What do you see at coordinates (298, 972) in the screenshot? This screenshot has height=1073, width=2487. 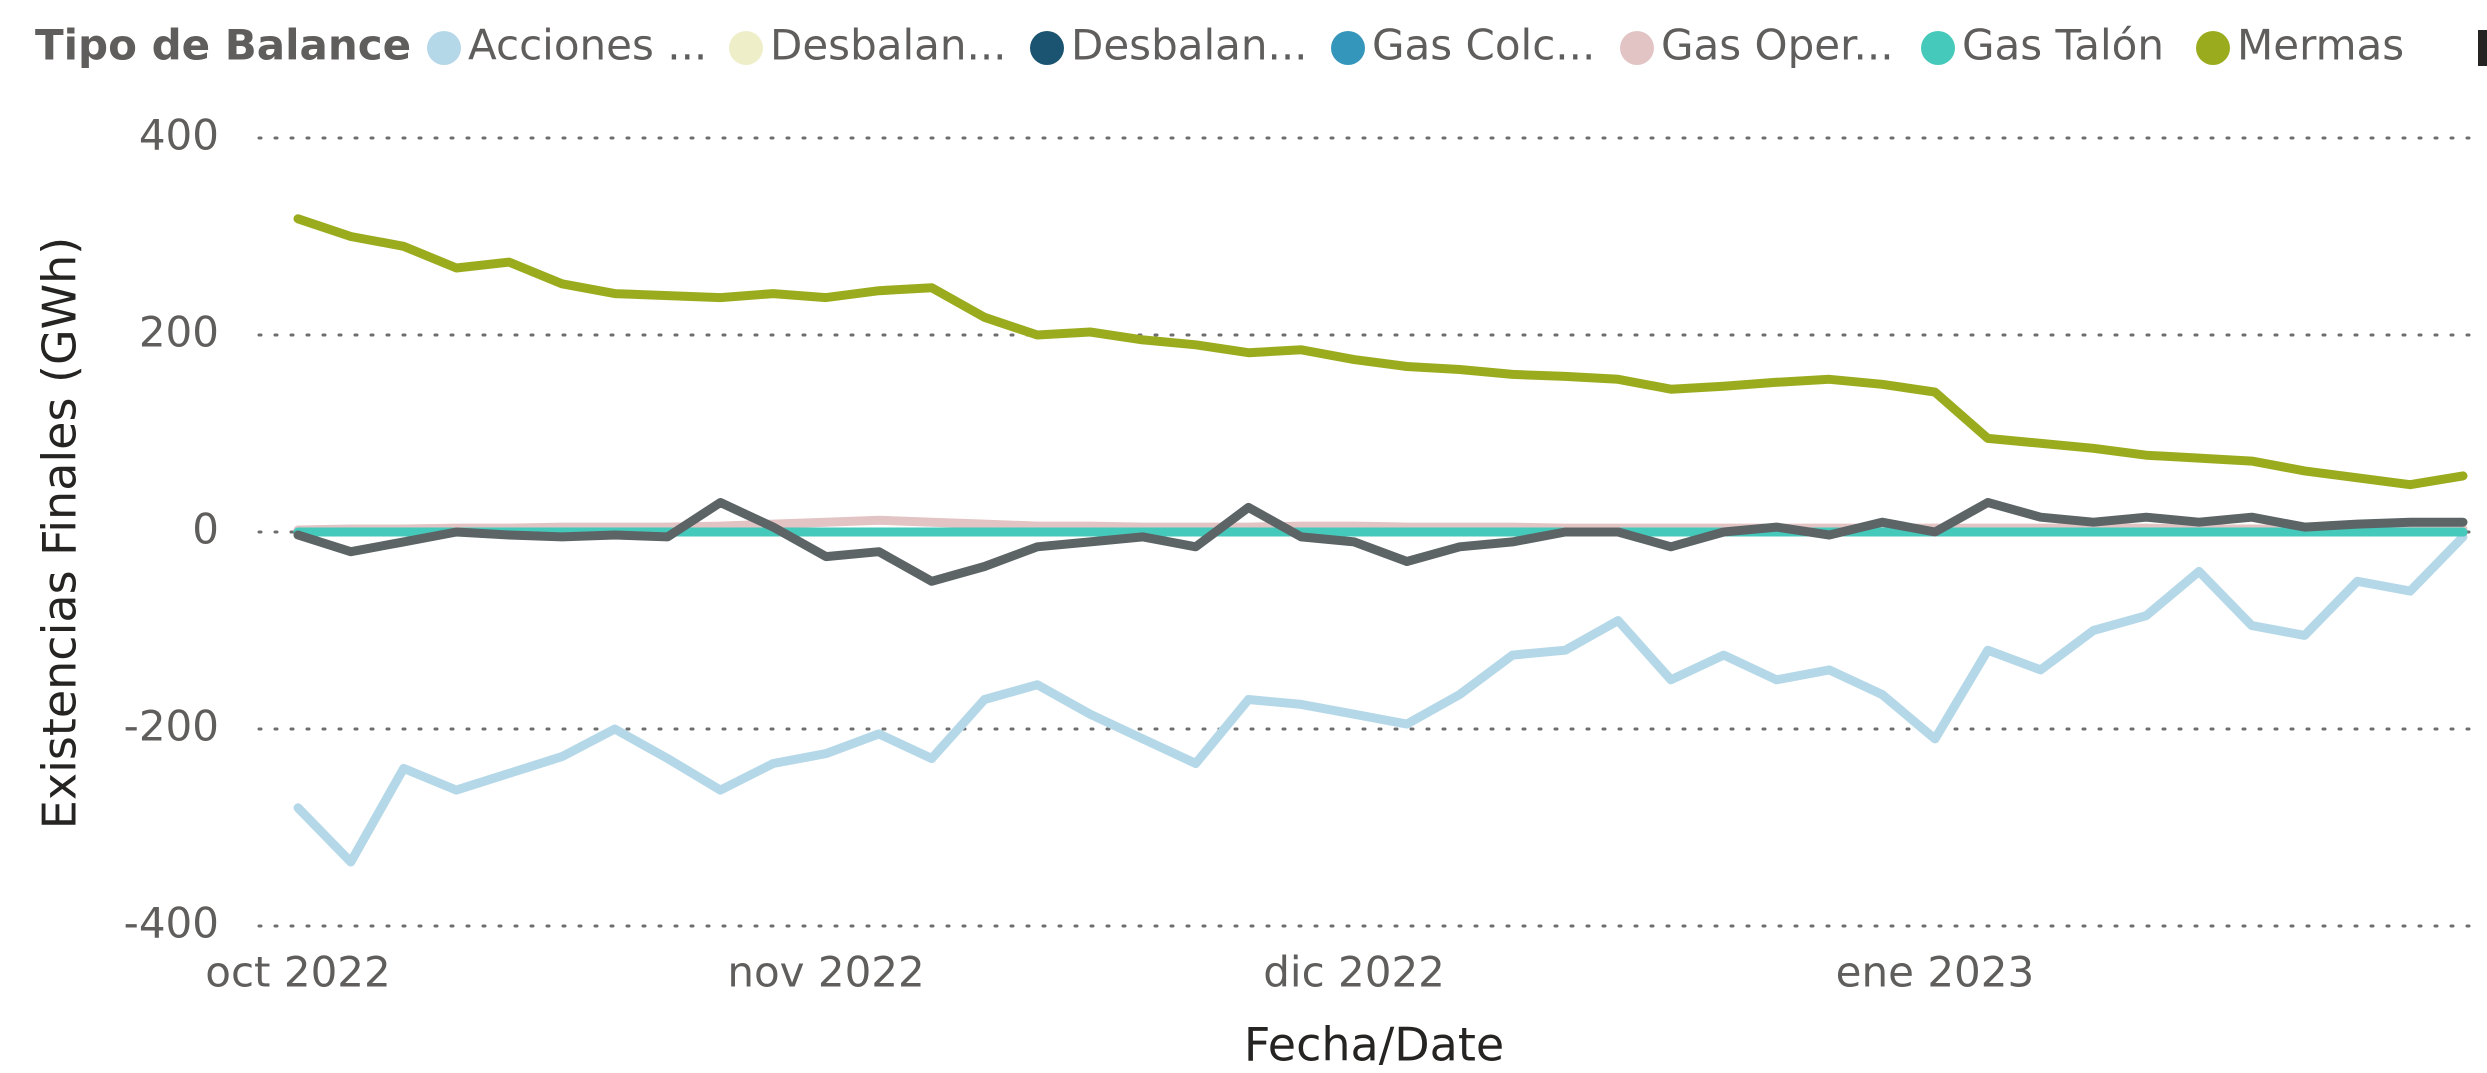 I see `x-tick-label: oct 2022` at bounding box center [298, 972].